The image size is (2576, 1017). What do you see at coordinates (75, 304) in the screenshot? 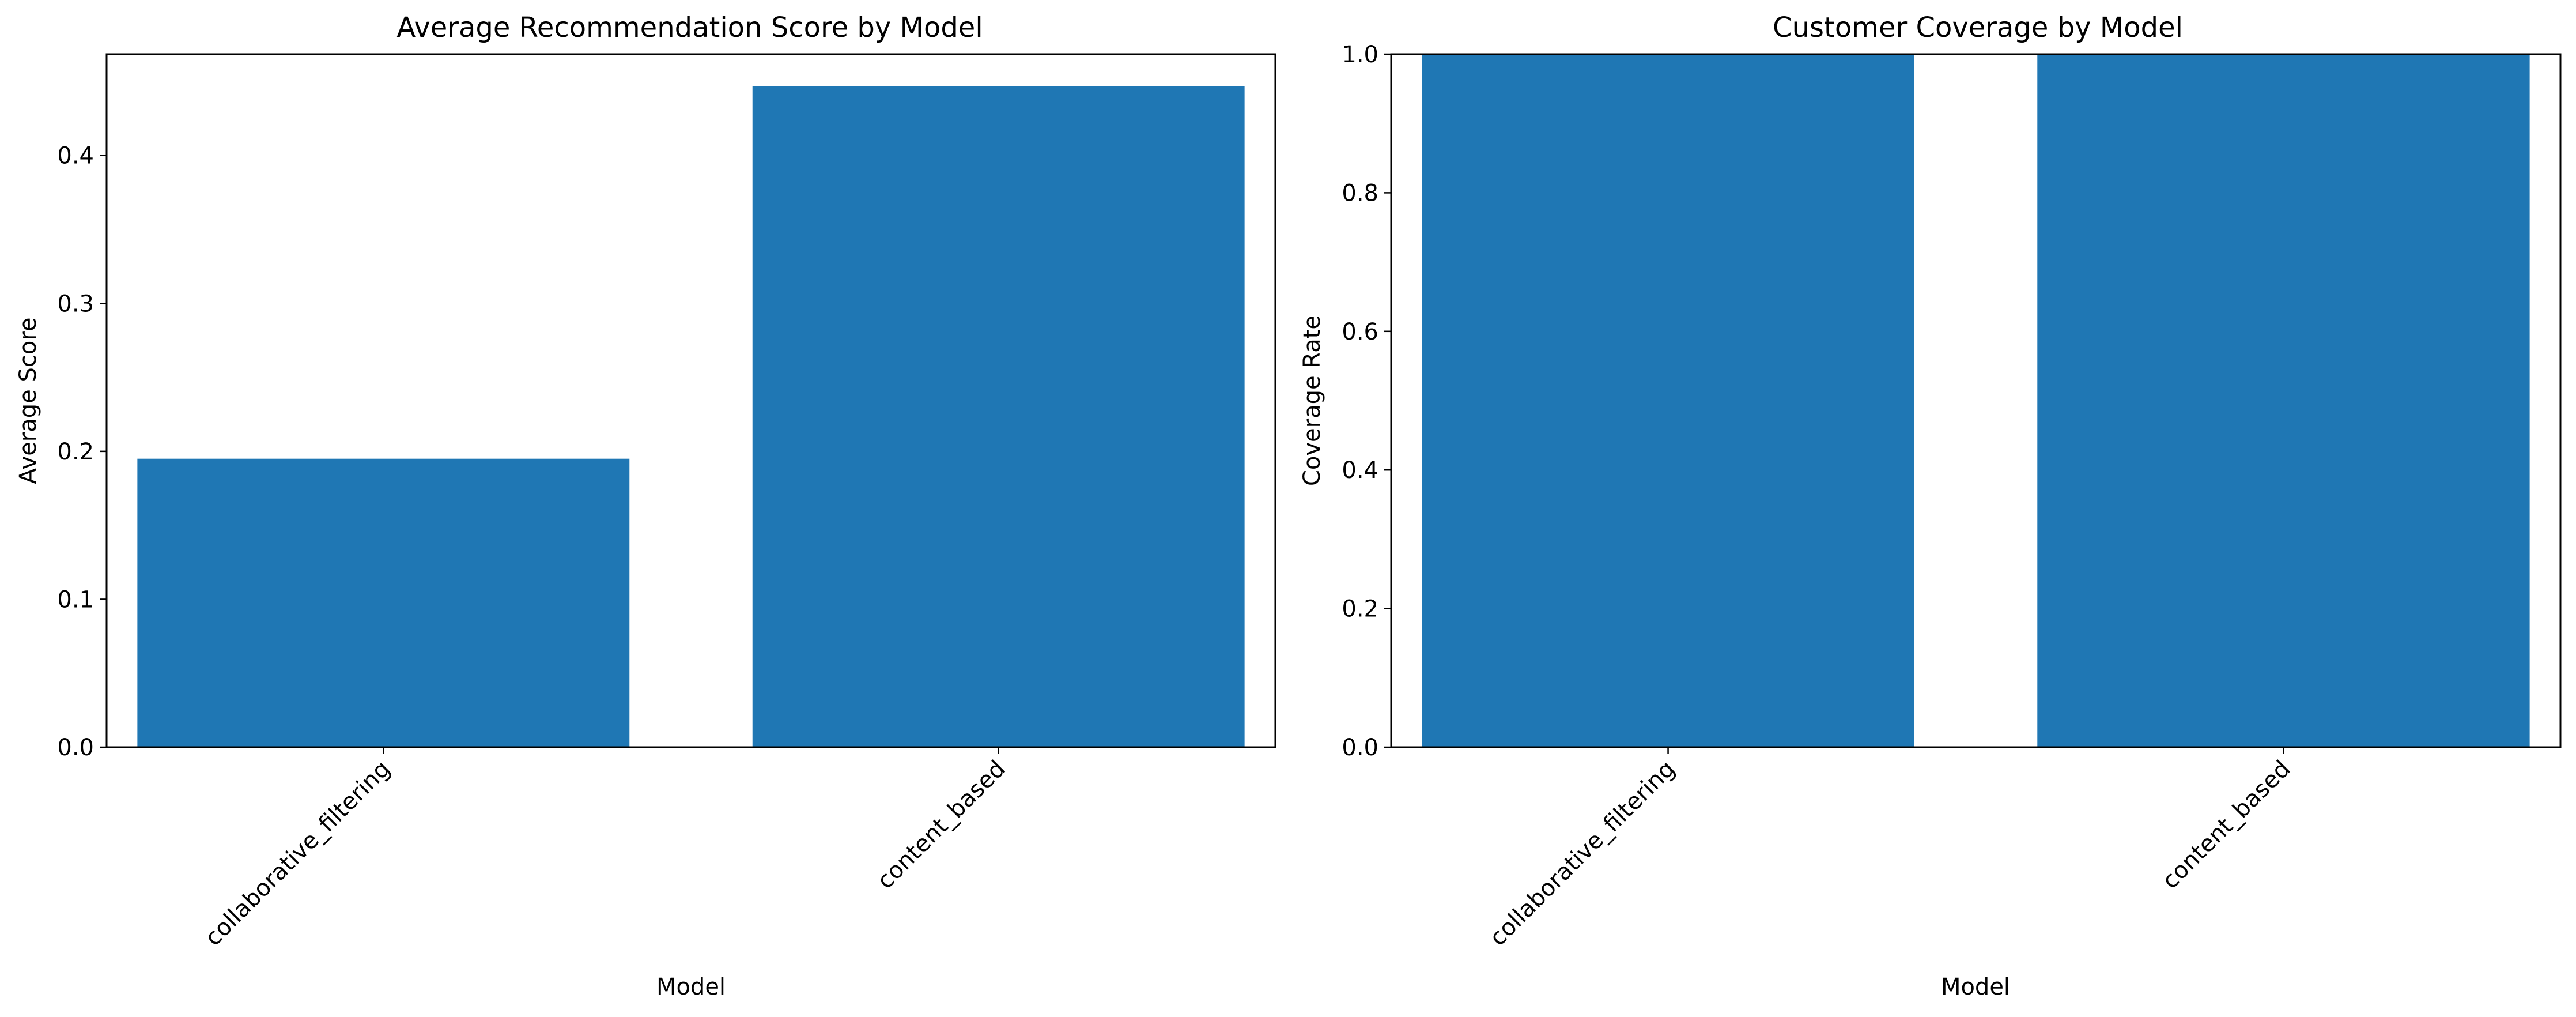
I see `y-tick-label: 0.3` at bounding box center [75, 304].